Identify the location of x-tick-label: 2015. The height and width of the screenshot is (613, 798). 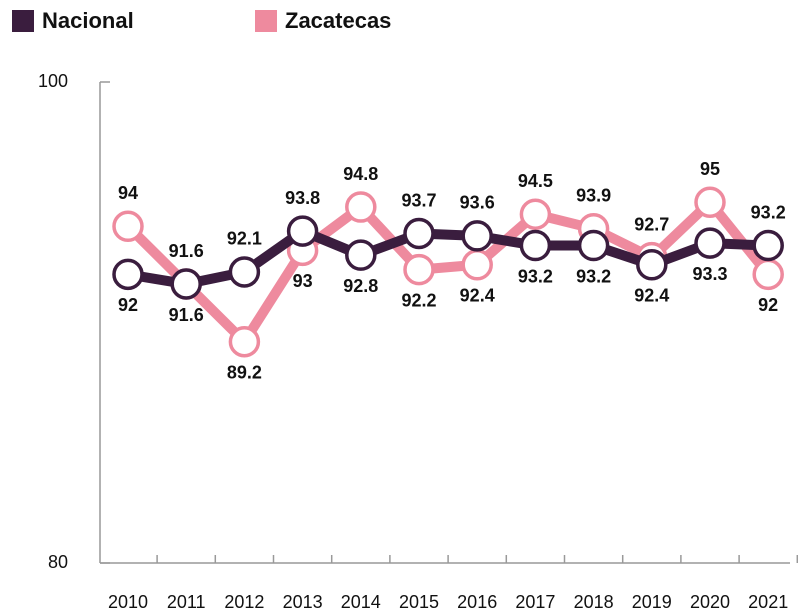
(419, 602).